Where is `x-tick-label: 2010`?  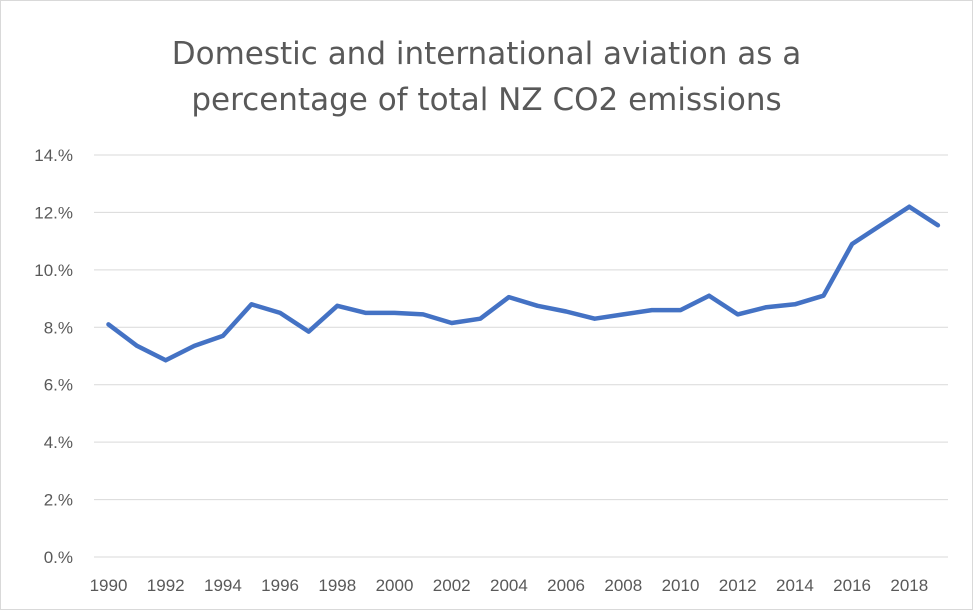 x-tick-label: 2010 is located at coordinates (681, 585).